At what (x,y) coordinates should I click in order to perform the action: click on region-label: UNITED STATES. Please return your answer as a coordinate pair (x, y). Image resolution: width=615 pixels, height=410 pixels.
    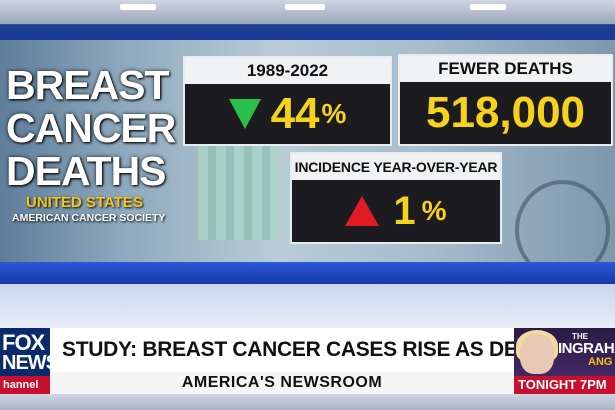
    Looking at the image, I should click on (84, 202).